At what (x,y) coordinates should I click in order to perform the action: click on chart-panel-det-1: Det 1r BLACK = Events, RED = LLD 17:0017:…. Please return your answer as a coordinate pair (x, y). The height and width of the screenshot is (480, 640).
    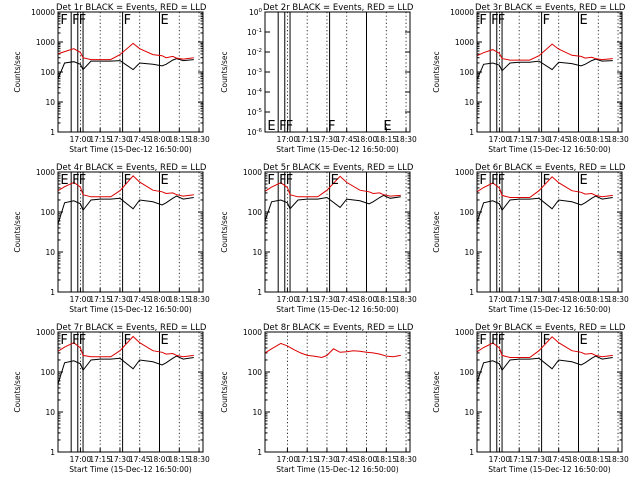
    Looking at the image, I should click on (111, 78).